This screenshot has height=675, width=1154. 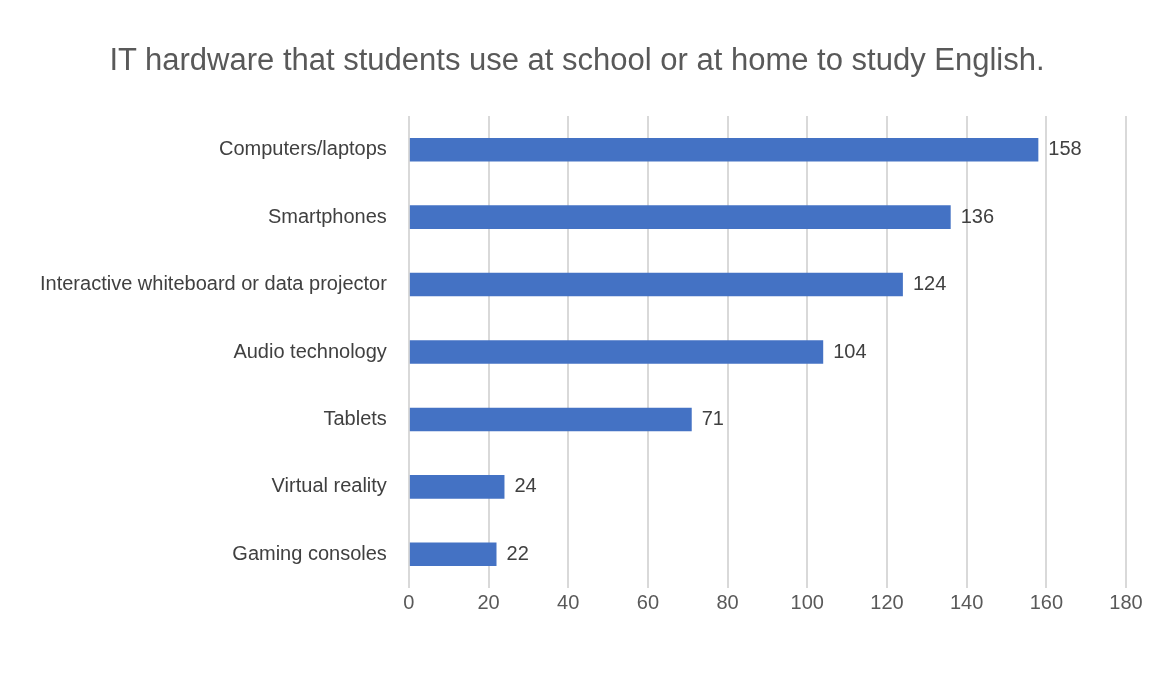 I want to click on x-tick-label: 180, so click(x=1126, y=601).